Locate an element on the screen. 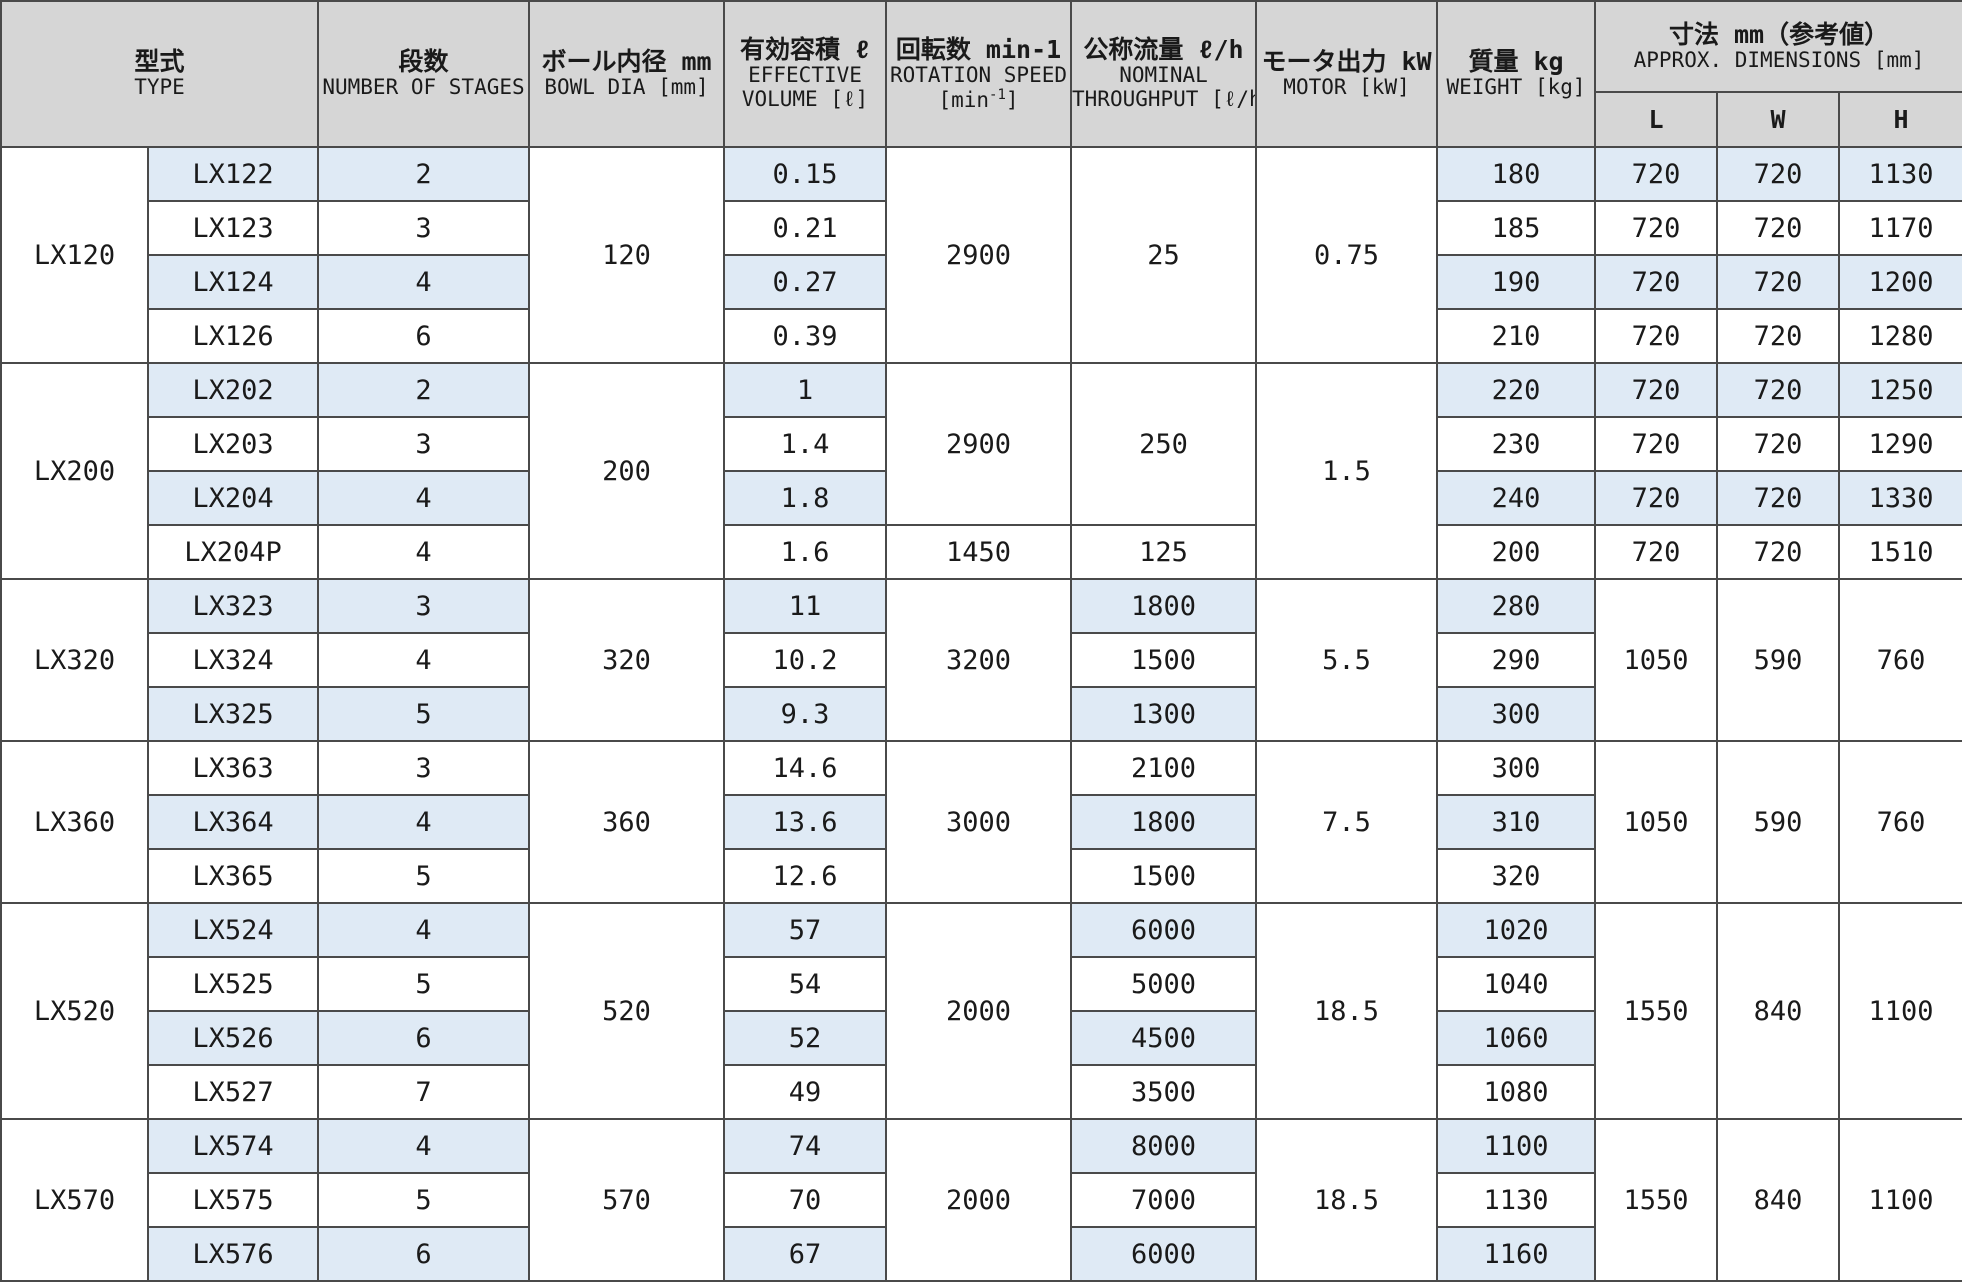 The image size is (1962, 1282). header-rpm-unit-pre: [min is located at coordinates (964, 99).